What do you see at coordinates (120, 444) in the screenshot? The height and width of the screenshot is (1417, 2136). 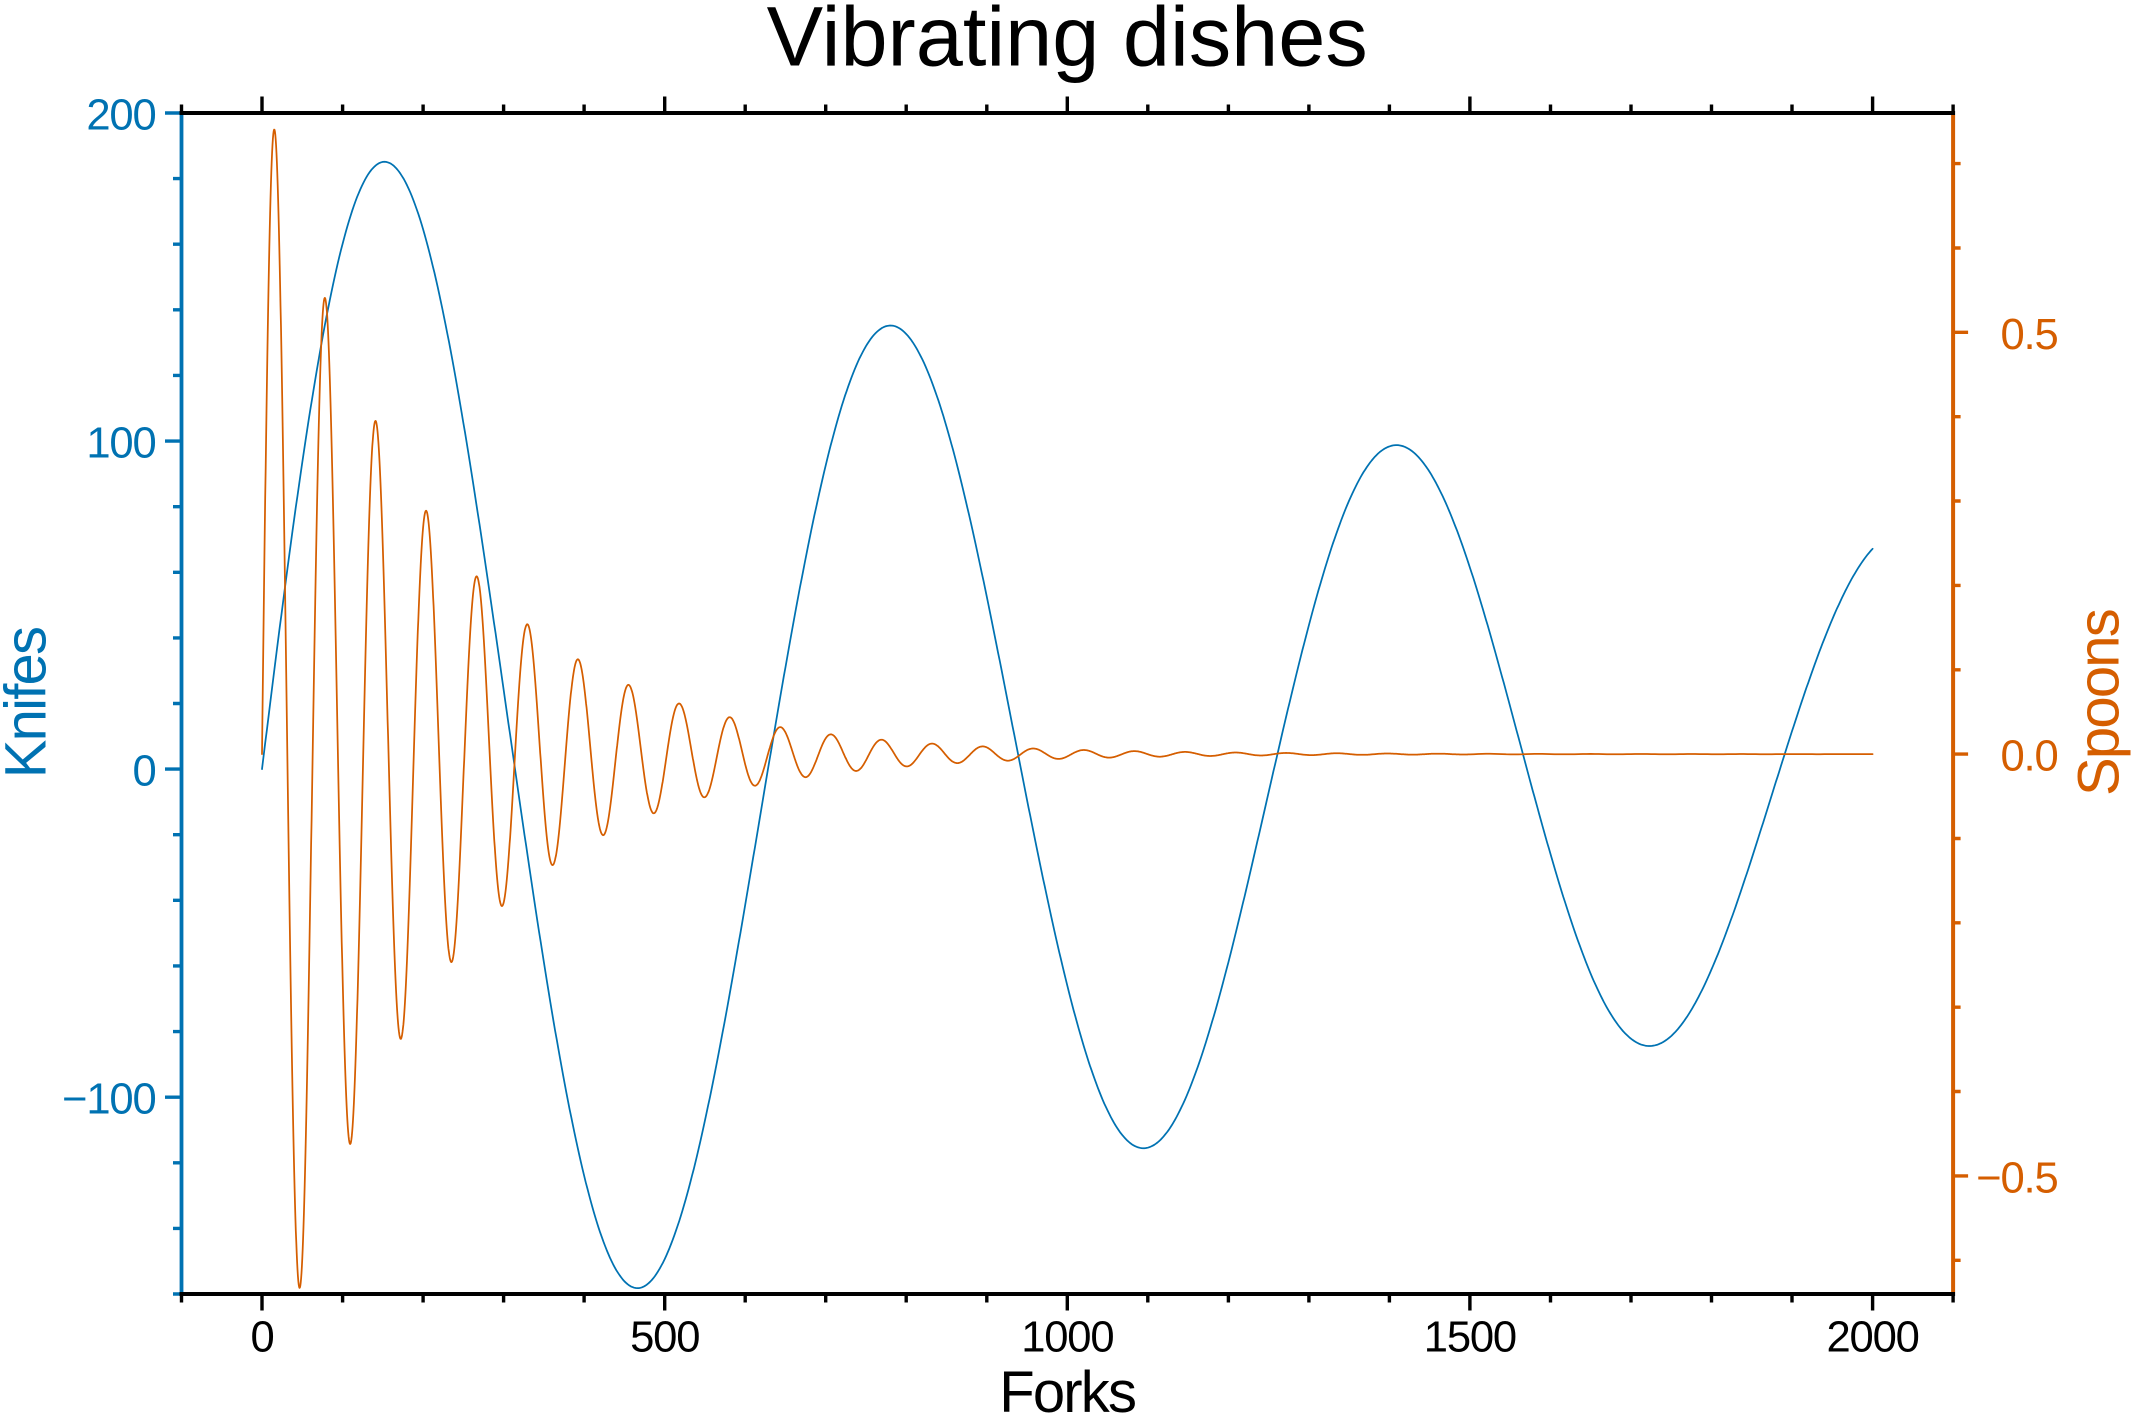 I see `svg-text: 100` at bounding box center [120, 444].